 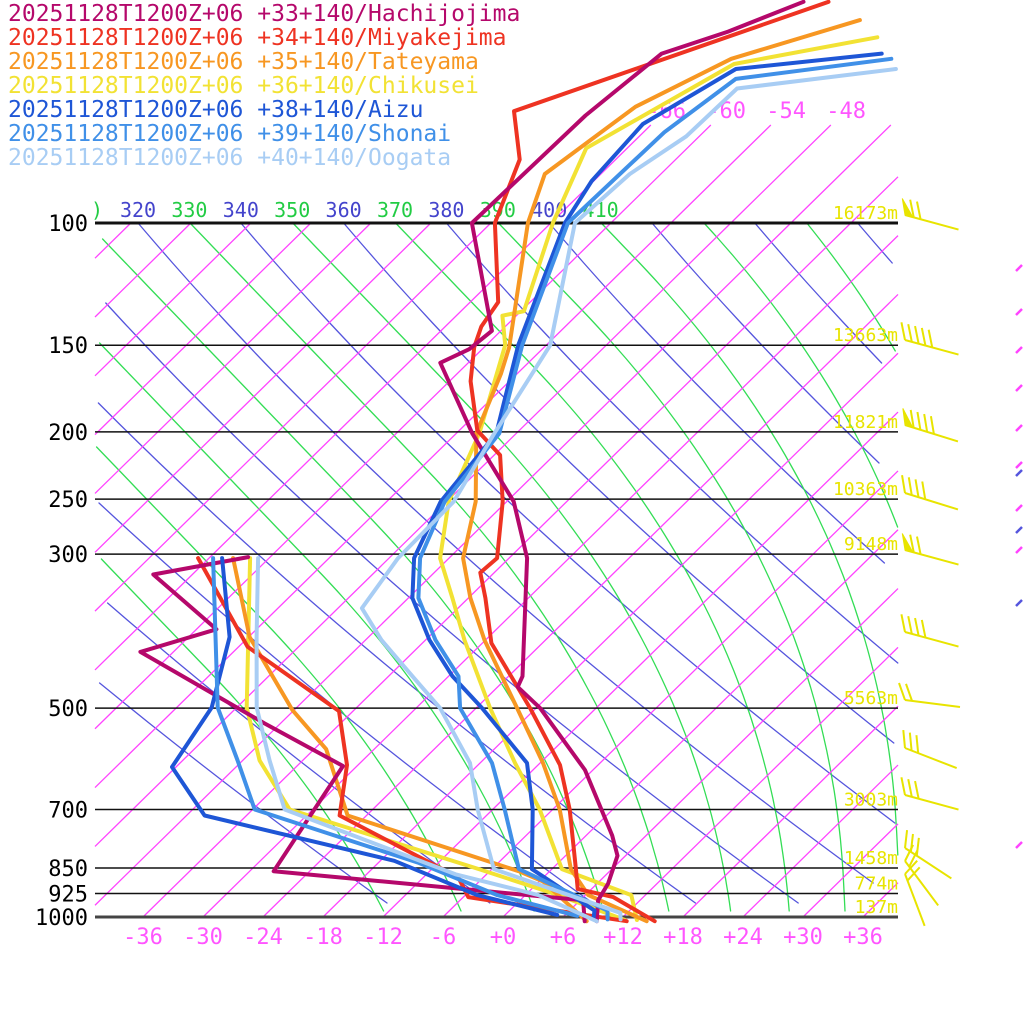 I want to click on wind-barbs, so click(x=929, y=562).